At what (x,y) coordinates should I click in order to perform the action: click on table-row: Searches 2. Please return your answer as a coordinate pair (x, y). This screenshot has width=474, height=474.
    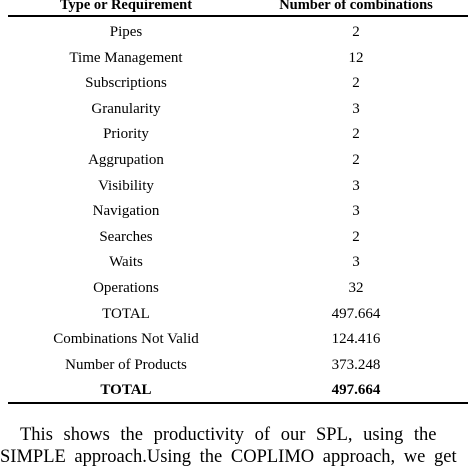
    Looking at the image, I should click on (238, 238).